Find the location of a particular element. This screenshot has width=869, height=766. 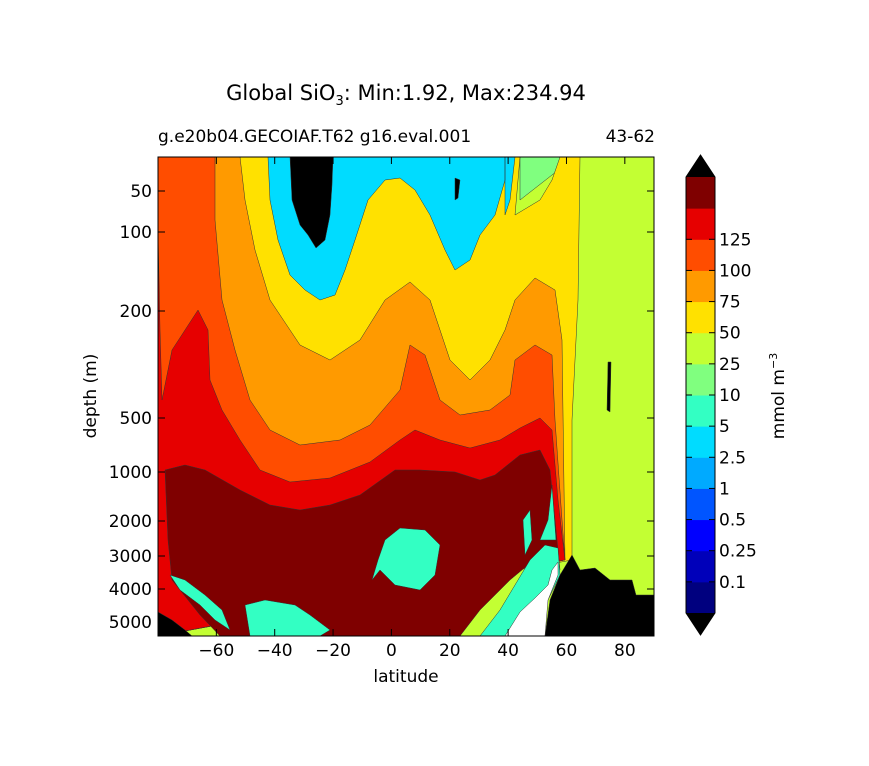

y-axis-label: depth (m) is located at coordinates (91, 396).